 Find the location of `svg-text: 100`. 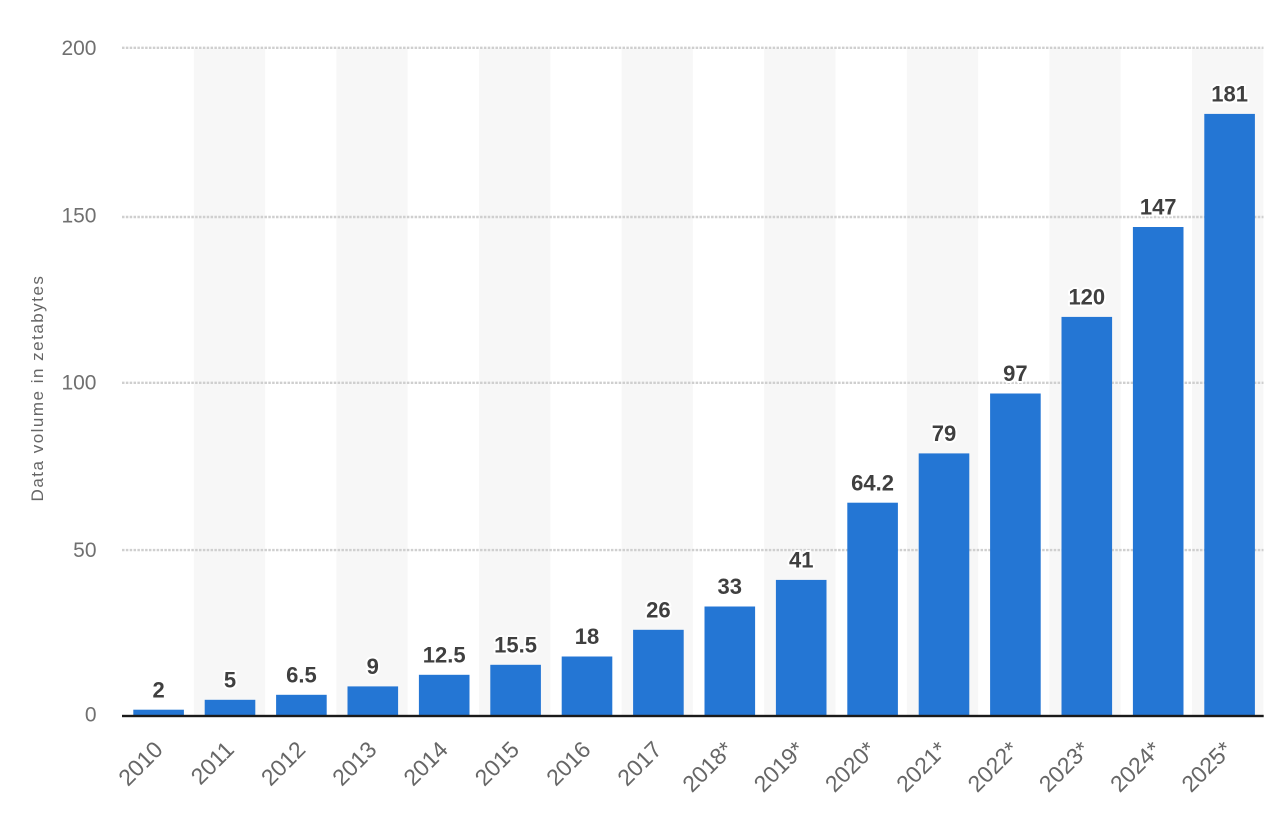

svg-text: 100 is located at coordinates (78, 383).